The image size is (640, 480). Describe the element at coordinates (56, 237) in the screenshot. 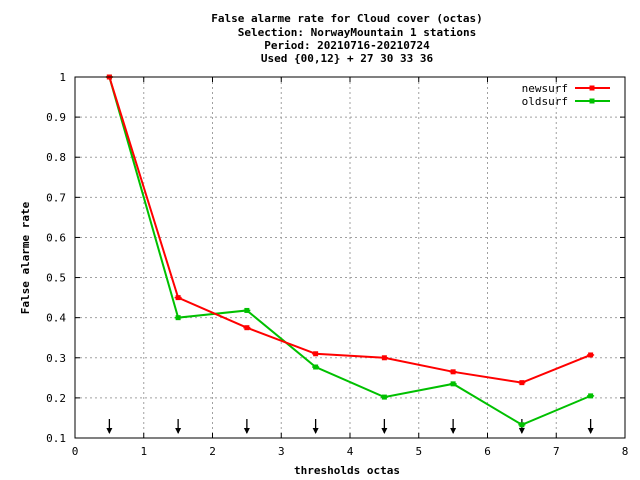

I see `y-tick-label: 0.6` at that location.